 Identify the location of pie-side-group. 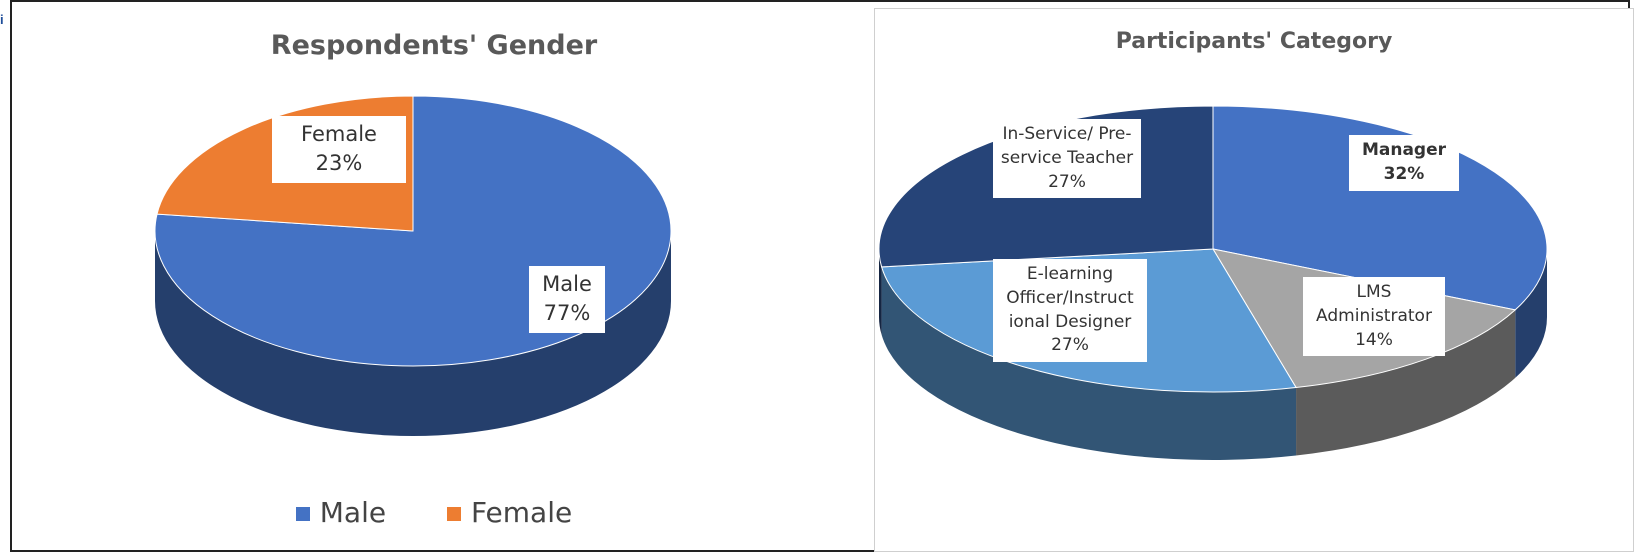
(413, 333).